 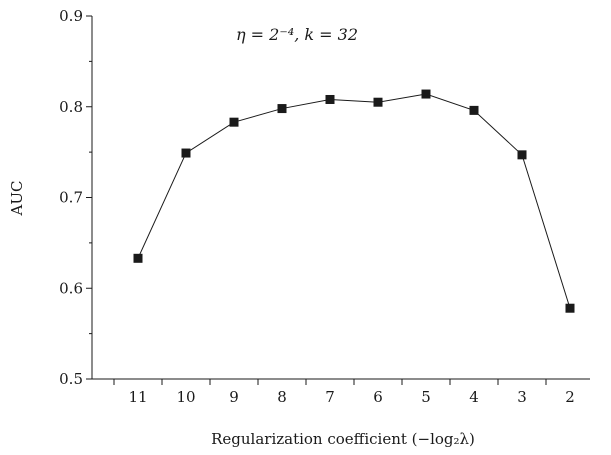 What do you see at coordinates (343, 439) in the screenshot?
I see `x-axis-label: Regularization coefficient (−log₂λ)` at bounding box center [343, 439].